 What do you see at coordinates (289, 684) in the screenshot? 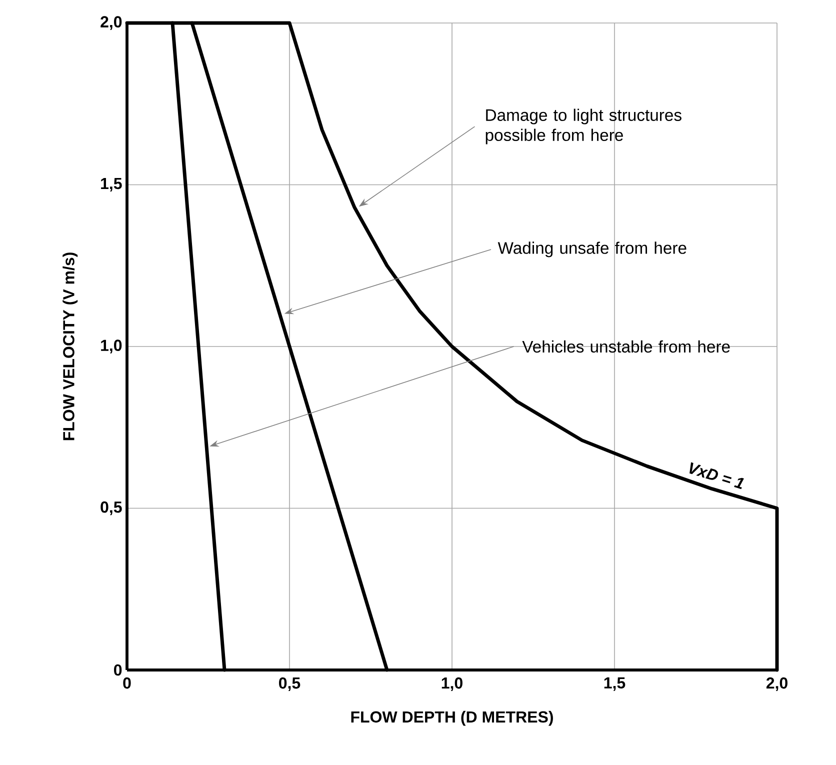
I see `x-tick-label: 0,5` at bounding box center [289, 684].